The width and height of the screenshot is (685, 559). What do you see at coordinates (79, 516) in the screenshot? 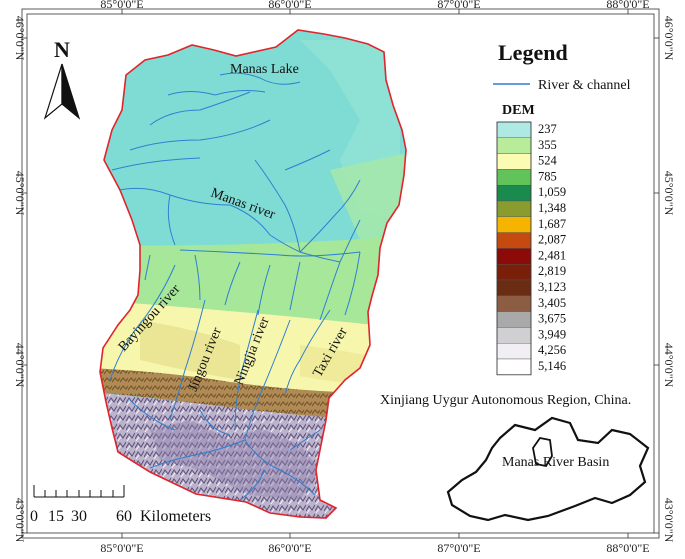
I see `scale-tick-30: 30` at bounding box center [79, 516].